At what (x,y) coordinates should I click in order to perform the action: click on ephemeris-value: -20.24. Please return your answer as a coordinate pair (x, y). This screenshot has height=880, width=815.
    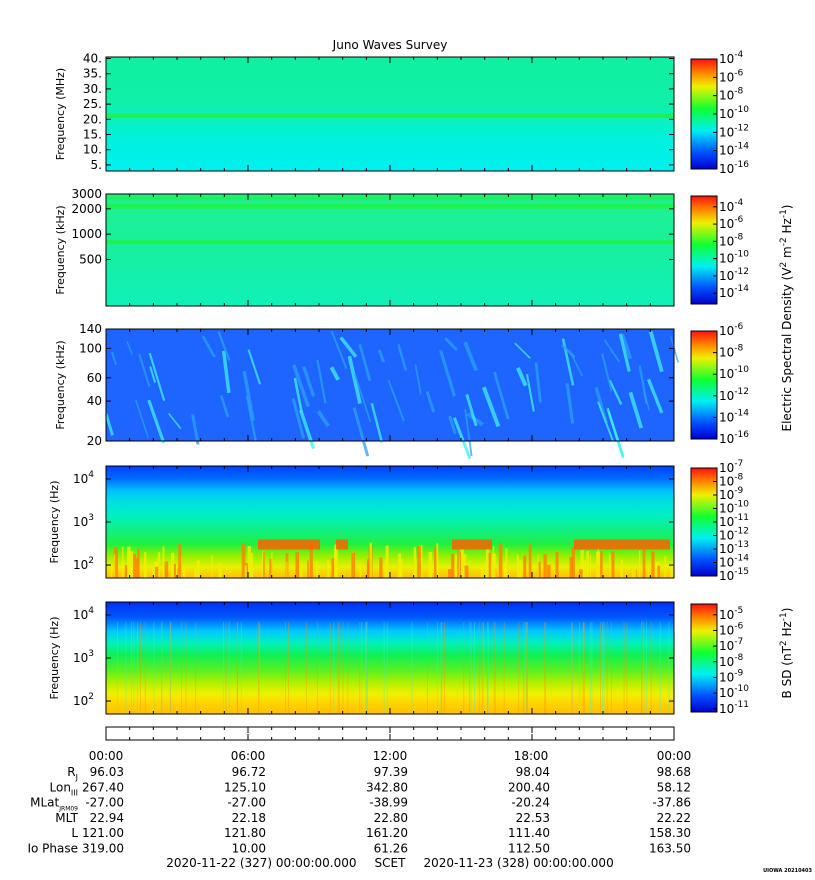
    Looking at the image, I should click on (530, 803).